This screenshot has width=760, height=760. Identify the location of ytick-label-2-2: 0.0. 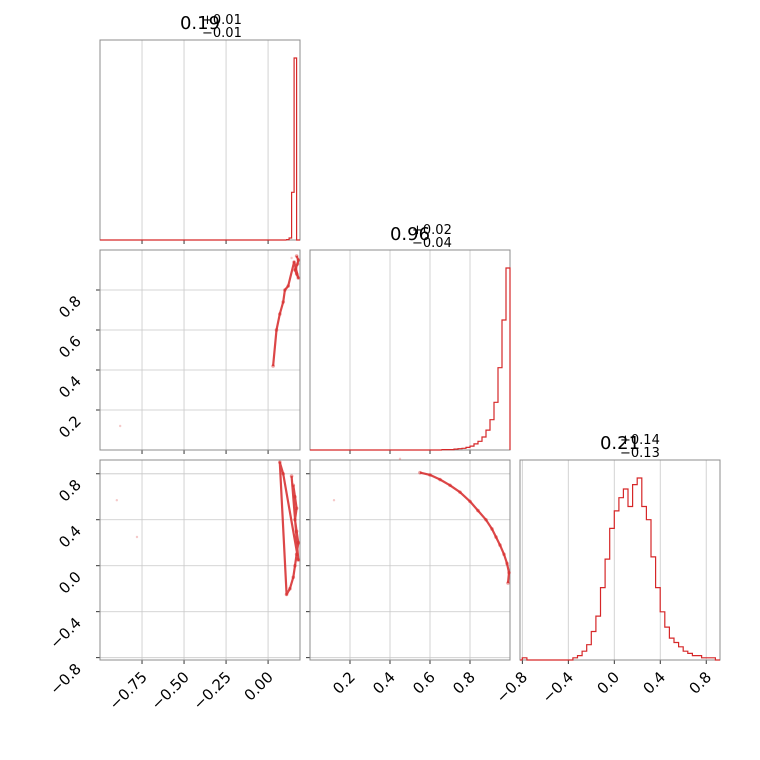
(70, 583).